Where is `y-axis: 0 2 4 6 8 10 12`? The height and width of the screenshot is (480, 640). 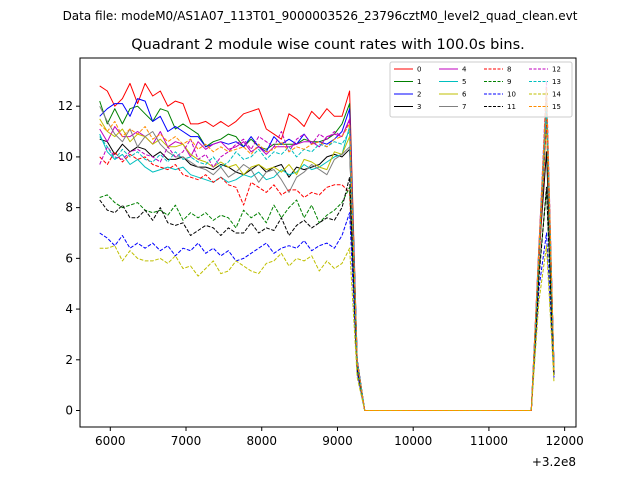 y-axis: 0 2 4 6 8 10 12 is located at coordinates (69, 258).